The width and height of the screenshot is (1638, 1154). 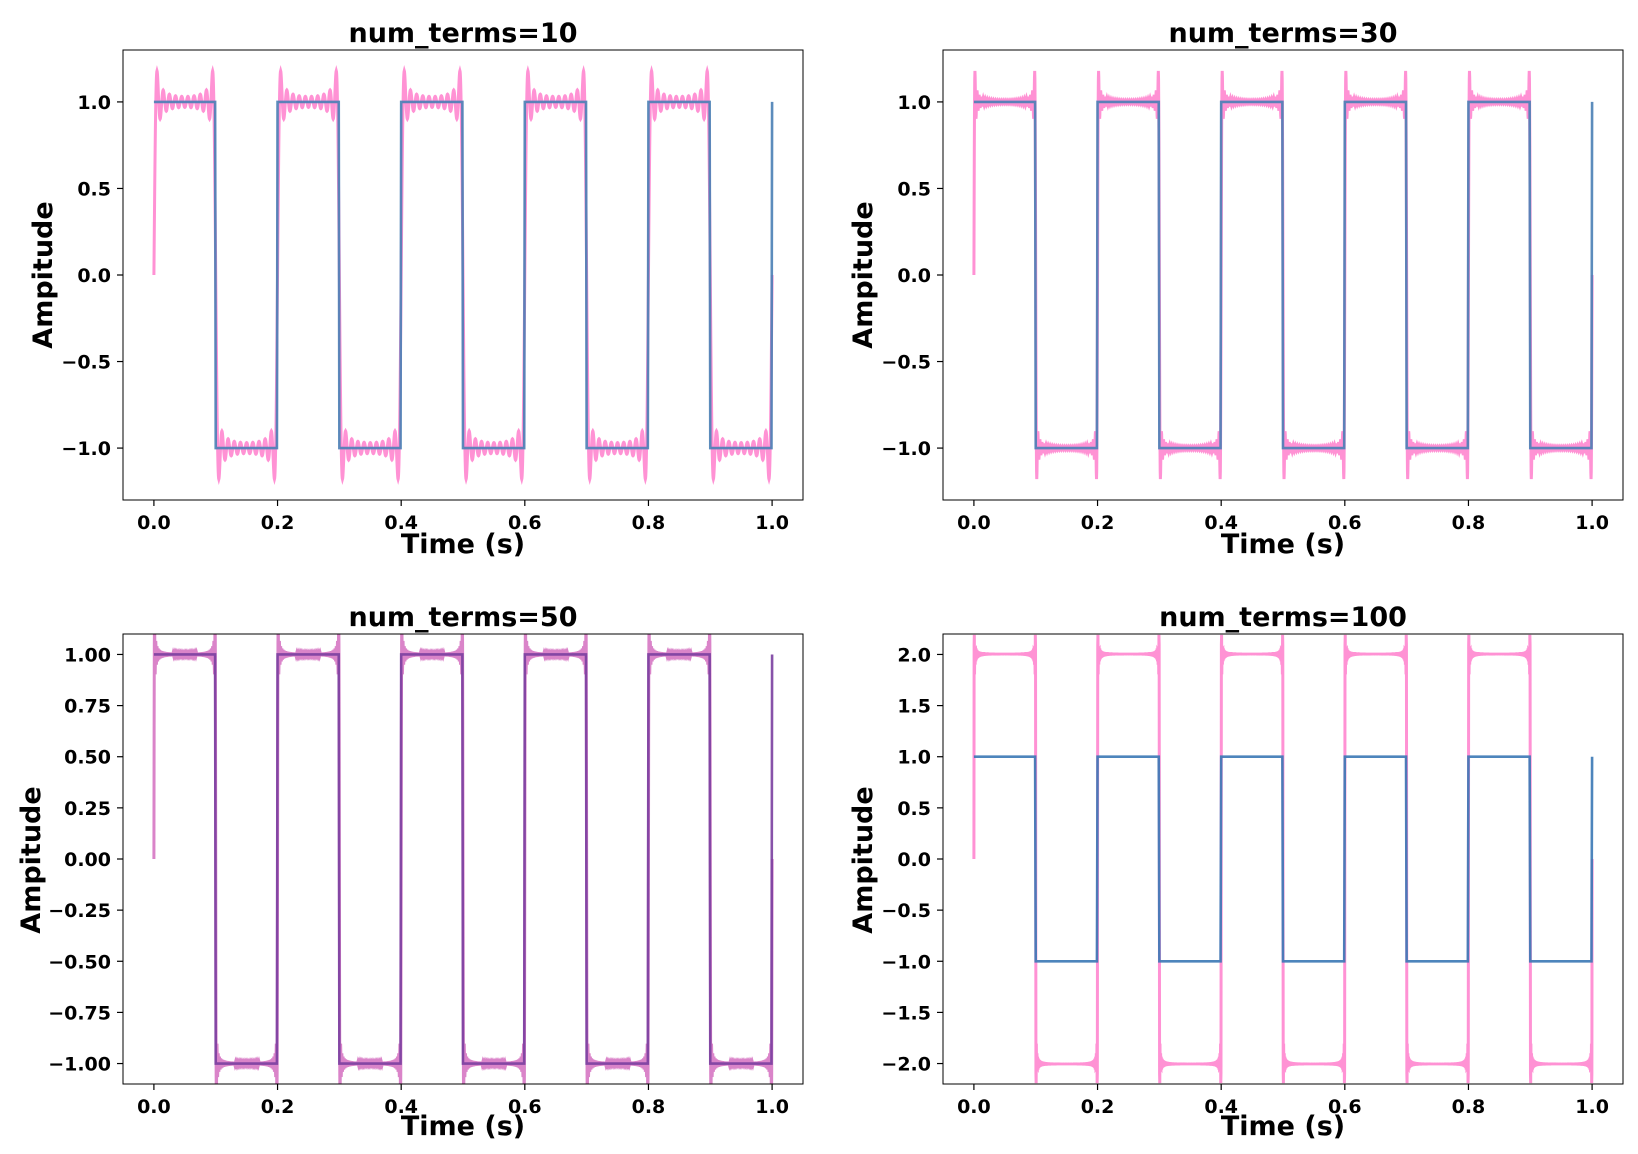 What do you see at coordinates (462, 33) in the screenshot?
I see `subplot-title: num_terms=10` at bounding box center [462, 33].